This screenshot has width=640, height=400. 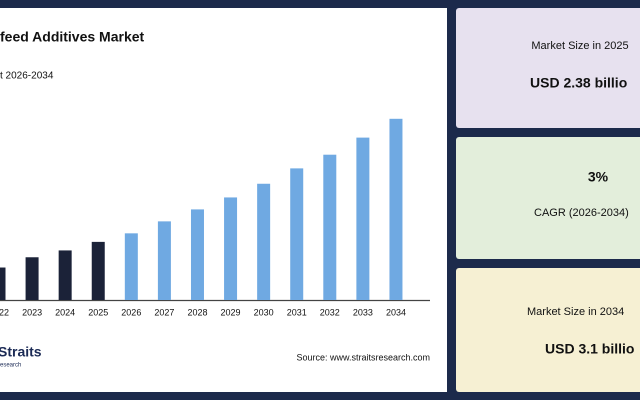 What do you see at coordinates (10, 366) in the screenshot?
I see `logo-sub: research` at bounding box center [10, 366].